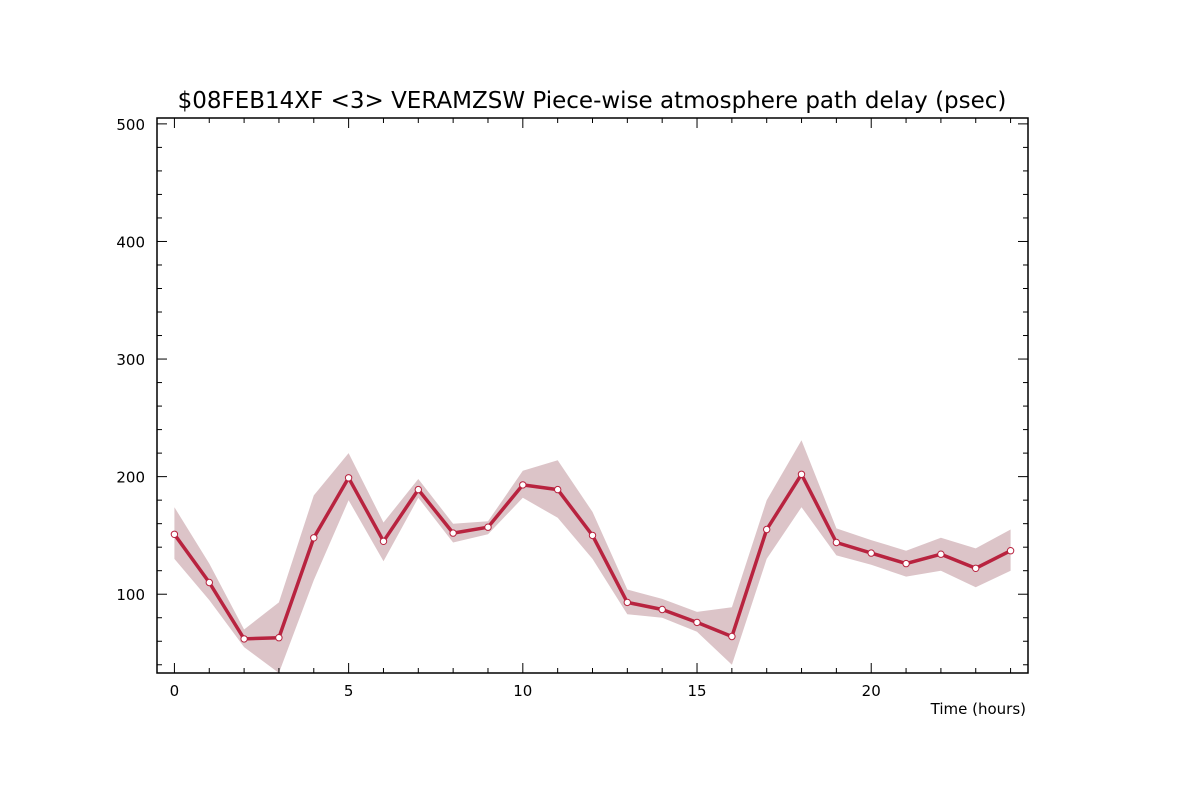  Describe the element at coordinates (130, 478) in the screenshot. I see `y-tick-label: 200` at that location.